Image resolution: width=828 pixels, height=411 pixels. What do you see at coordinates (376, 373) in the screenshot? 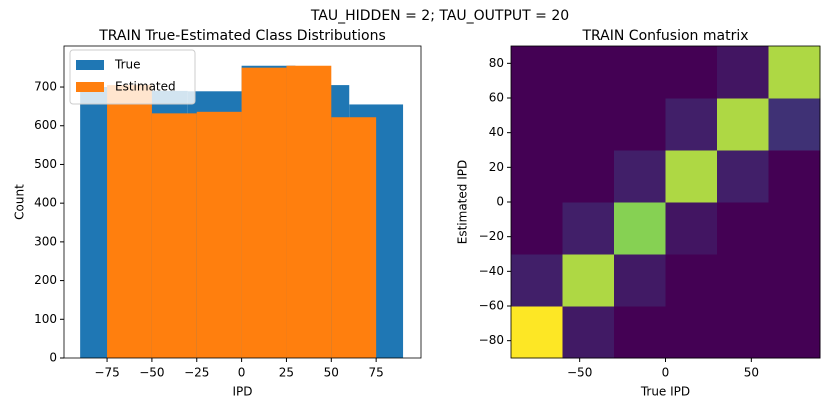
I see `x-tick-label: 75` at bounding box center [376, 373].